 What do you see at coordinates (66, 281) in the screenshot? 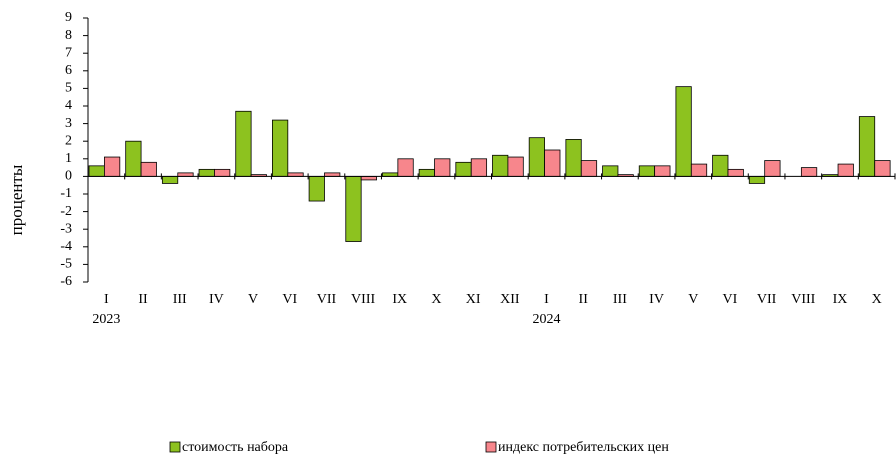
I see `y-tick-label: -6` at bounding box center [66, 281].